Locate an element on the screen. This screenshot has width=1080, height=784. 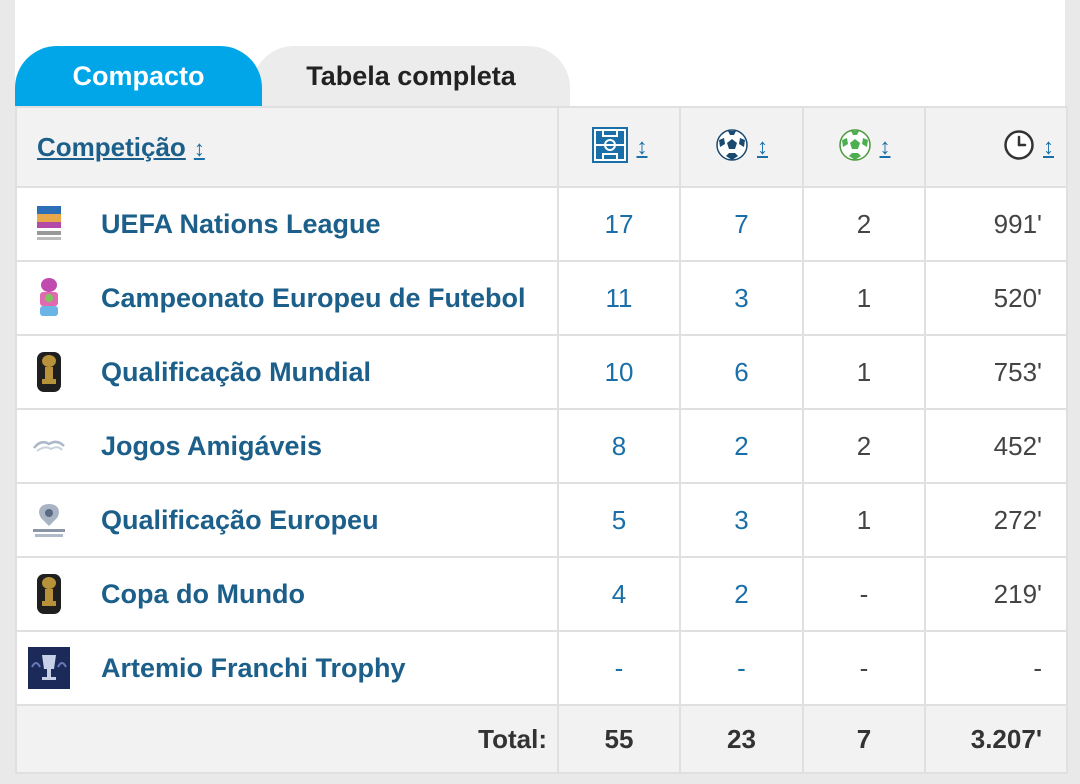
total-assists: 7 is located at coordinates (864, 739).